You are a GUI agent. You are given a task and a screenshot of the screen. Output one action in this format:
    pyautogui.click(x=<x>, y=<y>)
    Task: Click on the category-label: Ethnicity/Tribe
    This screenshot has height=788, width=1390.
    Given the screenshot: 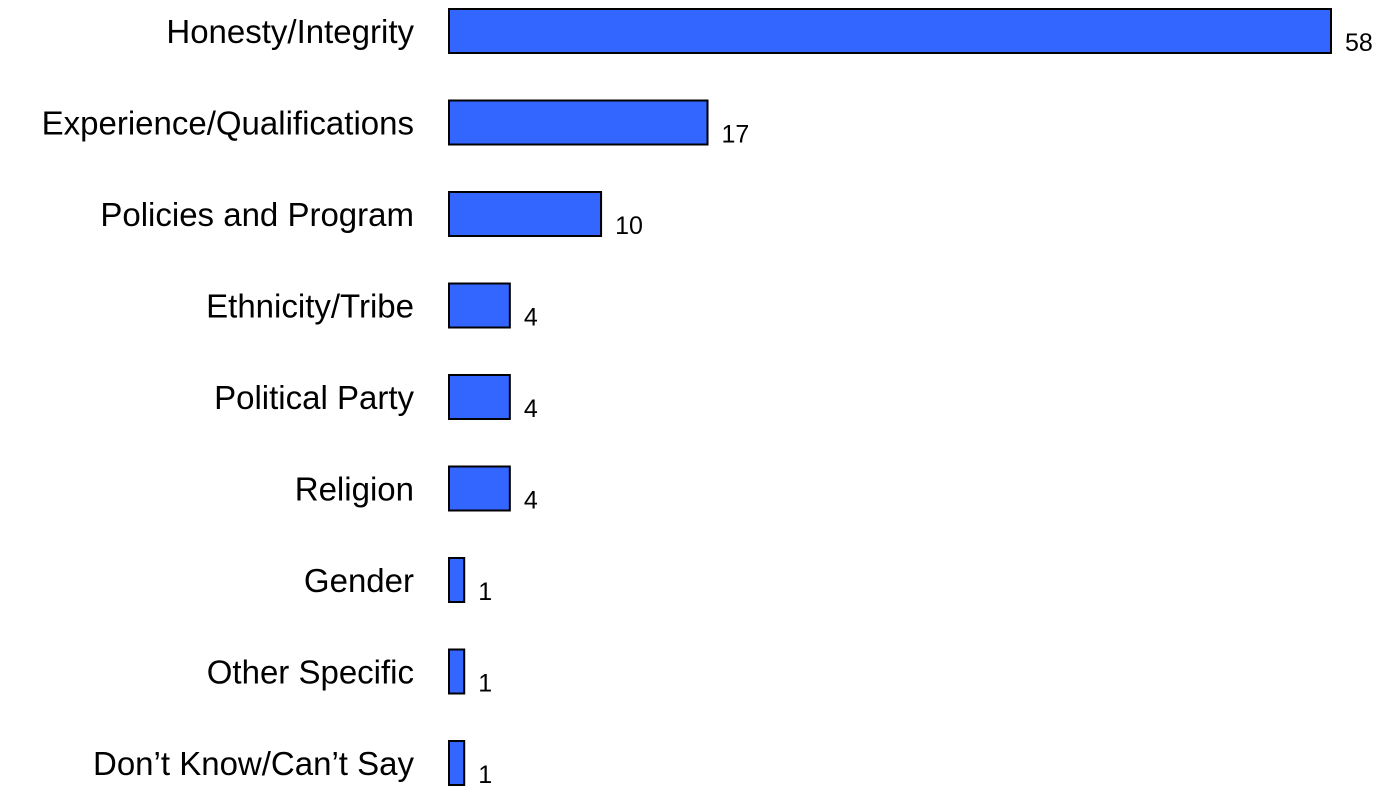 What is the action you would take?
    pyautogui.click(x=310, y=306)
    